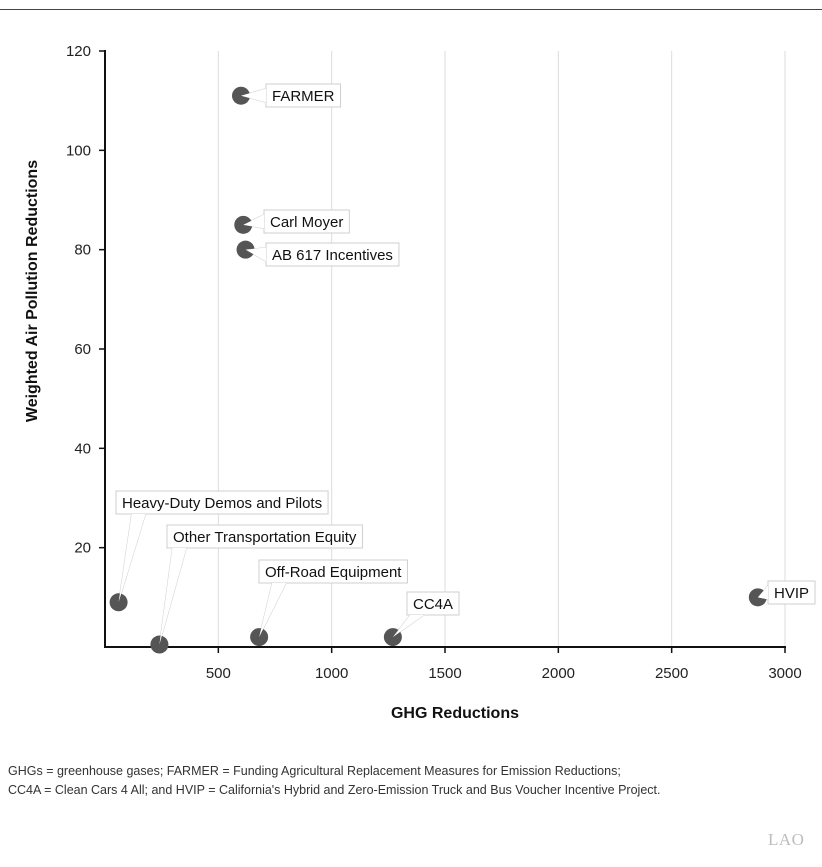 The width and height of the screenshot is (822, 867). What do you see at coordinates (791, 593) in the screenshot?
I see `point-label: HVIP` at bounding box center [791, 593].